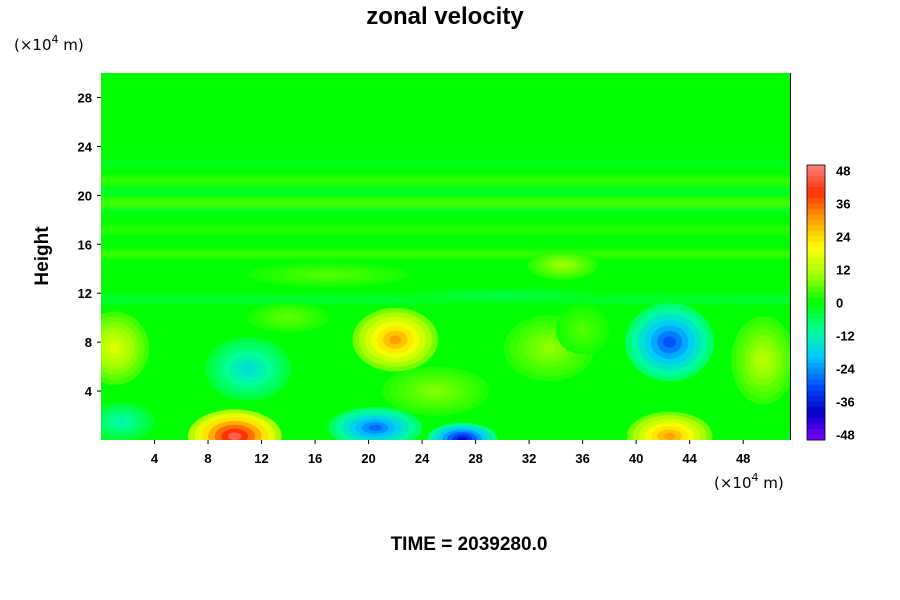 The height and width of the screenshot is (600, 900). I want to click on colorbar-tick-label: 36, so click(843, 204).